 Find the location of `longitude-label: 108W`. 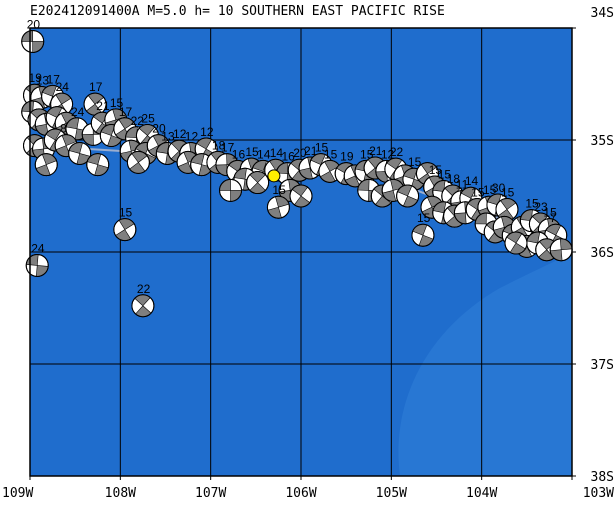

longitude-label: 108W is located at coordinates (120, 493).